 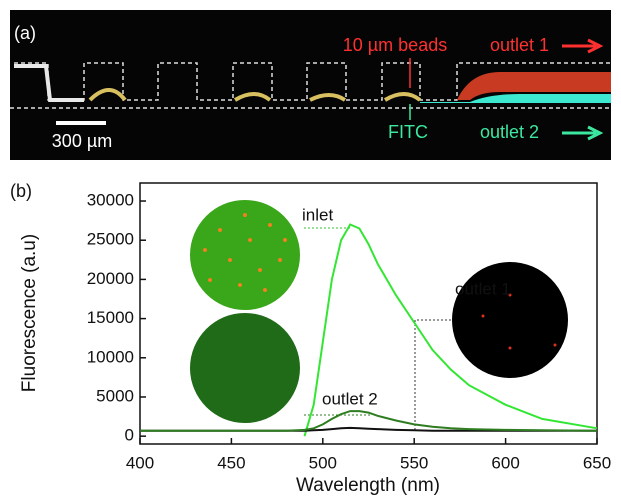 I want to click on panel-label: (b), so click(x=21, y=191).